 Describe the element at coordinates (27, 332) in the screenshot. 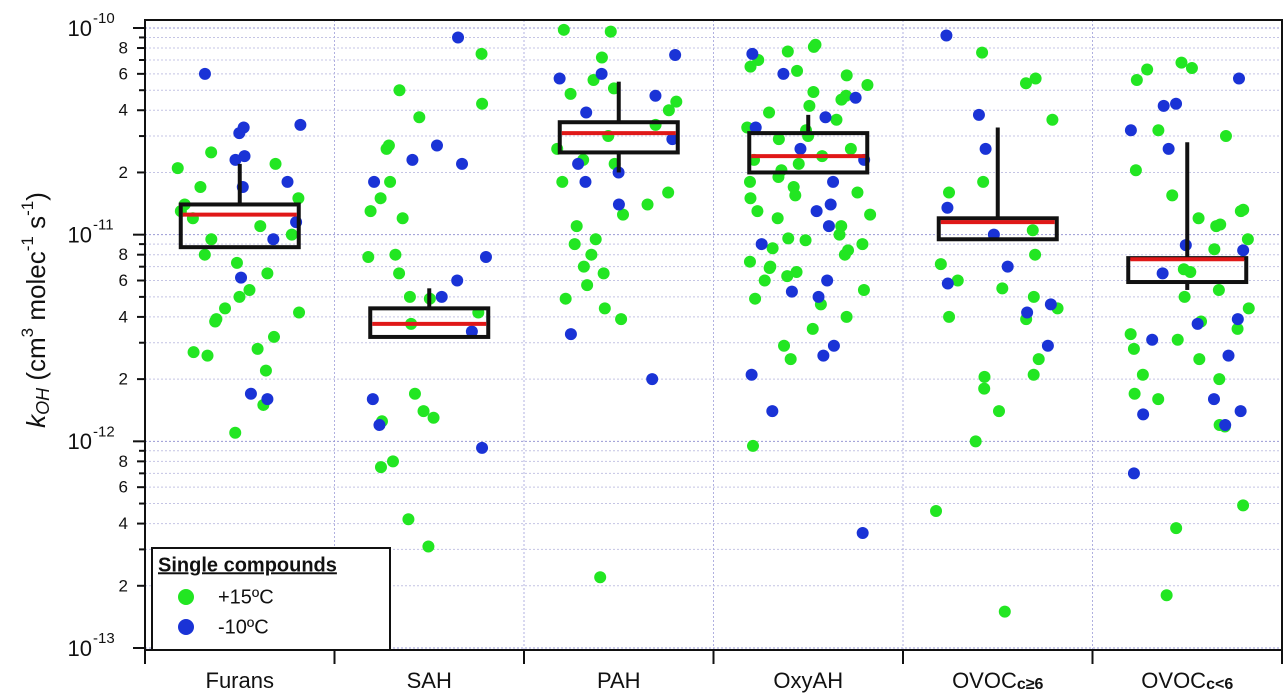

I see `y-label-part: 3` at that location.